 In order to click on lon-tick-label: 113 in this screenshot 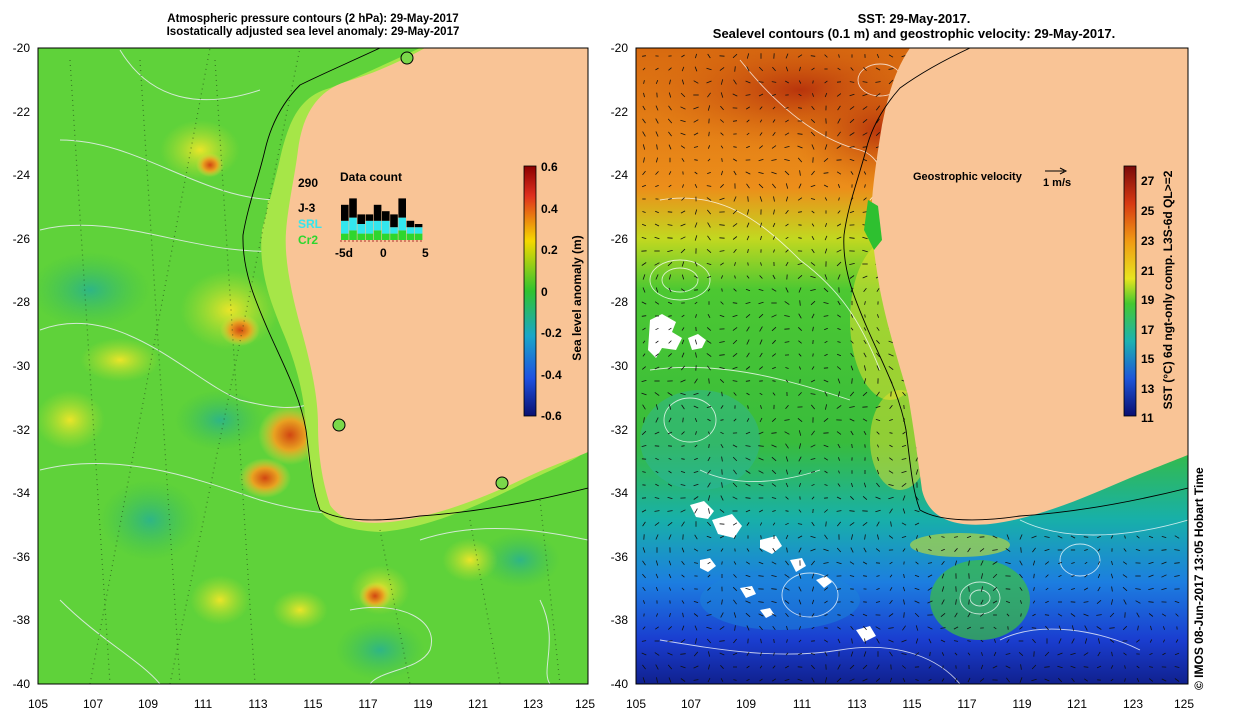, I will do `click(257, 704)`.